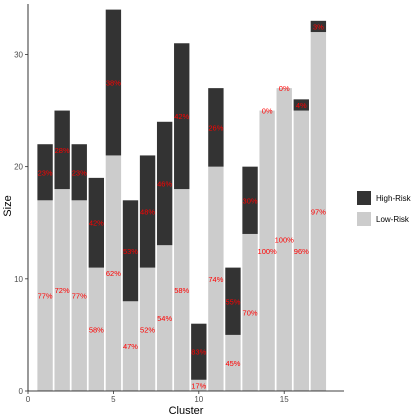 This screenshot has height=420, width=420. Describe the element at coordinates (21, 223) in the screenshot. I see `y-ticks: 0 10 20 30` at that location.